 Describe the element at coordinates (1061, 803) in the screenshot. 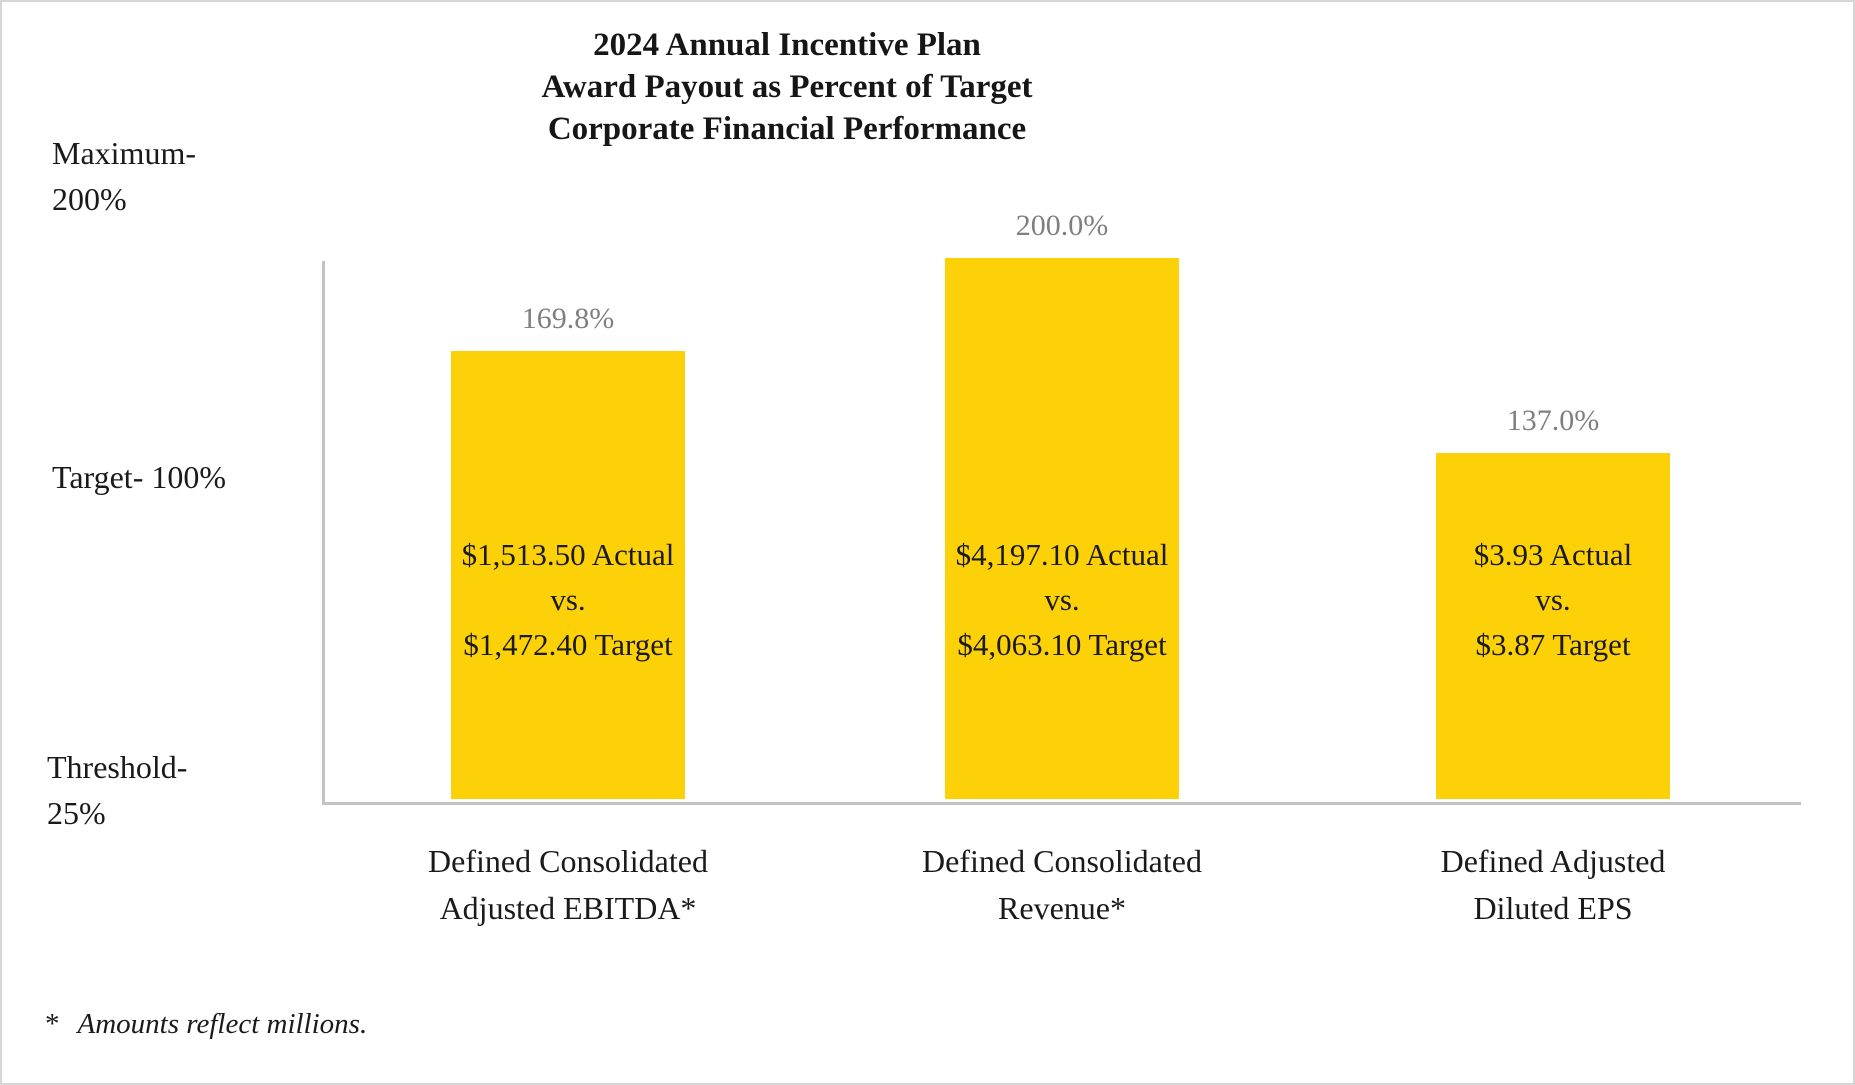

I see `x-axis-line` at that location.